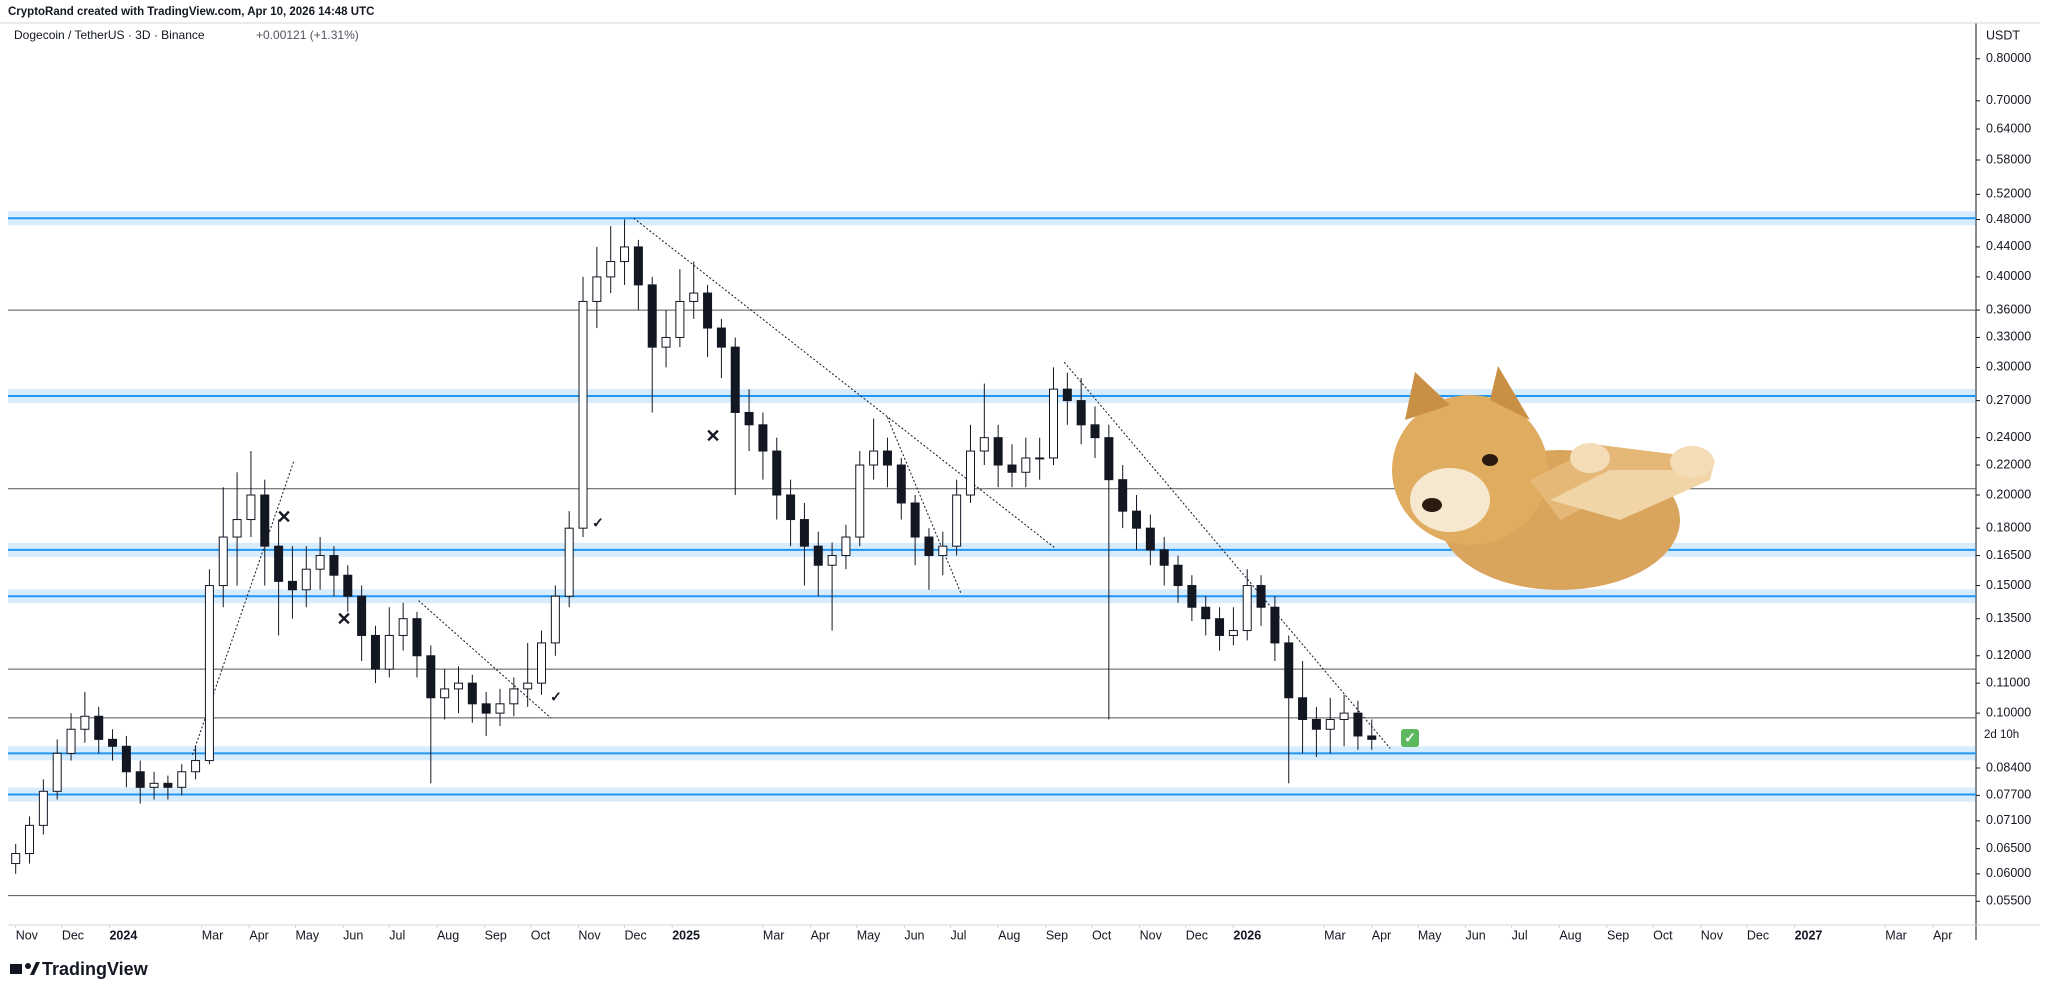  I want to click on y-tick-label: 0.15000, so click(2008, 585).